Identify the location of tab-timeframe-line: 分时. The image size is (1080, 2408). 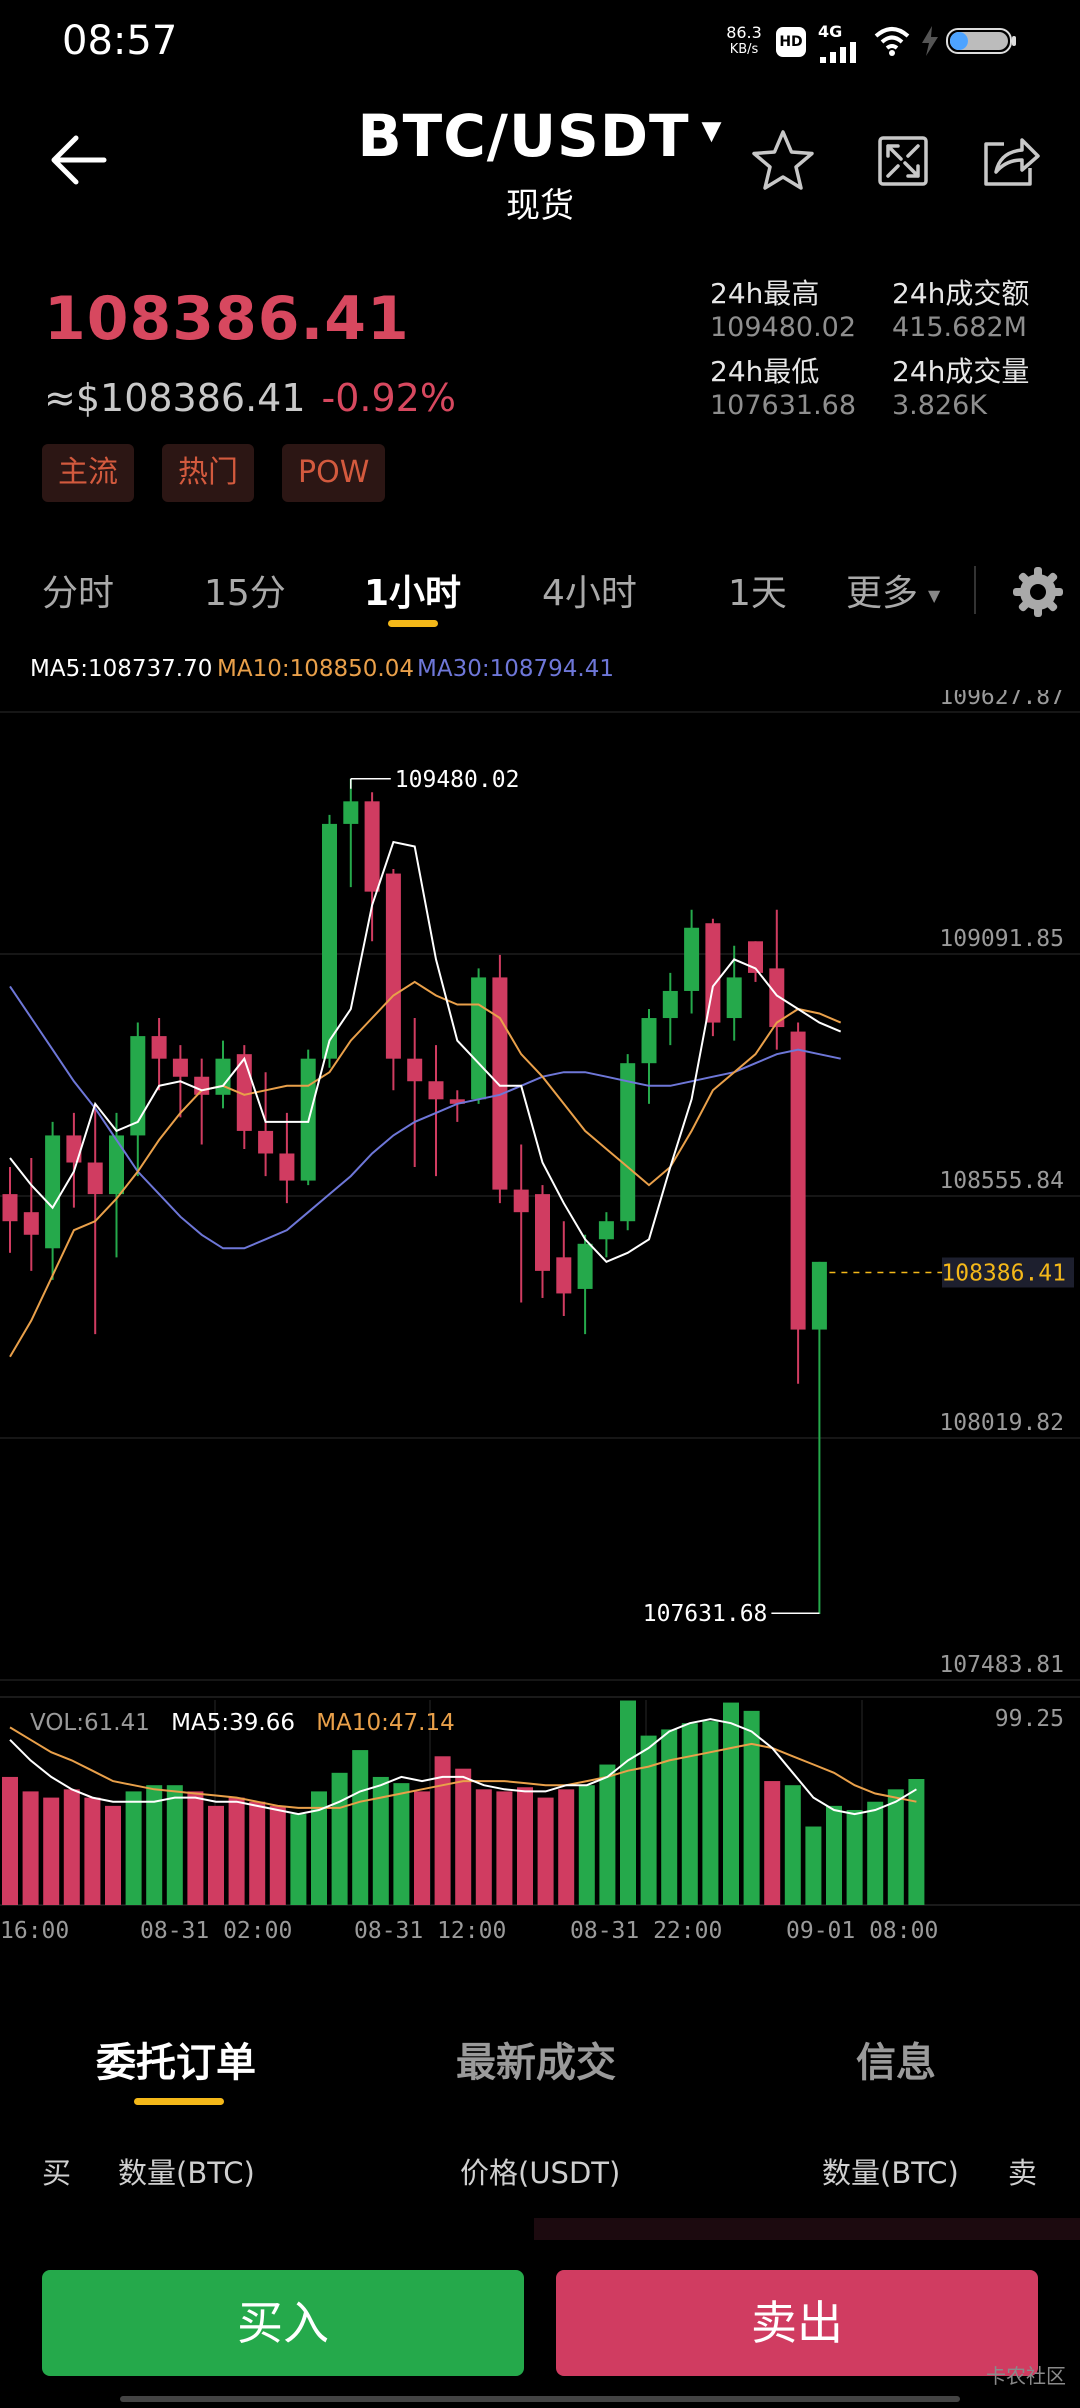
(78, 593).